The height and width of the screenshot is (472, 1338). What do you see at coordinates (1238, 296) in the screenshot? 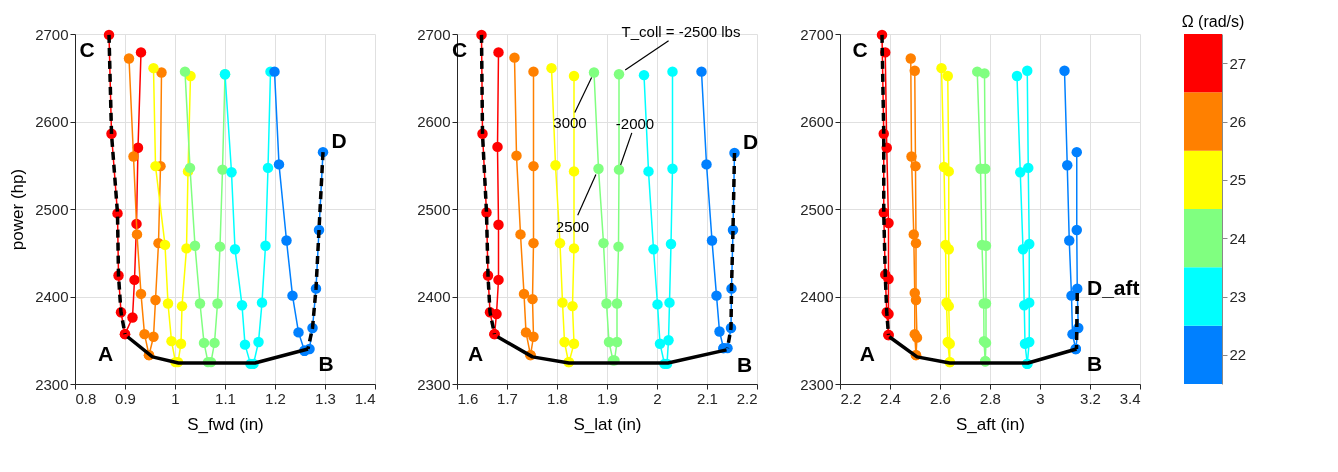
I see `color-bar-label: 23` at bounding box center [1238, 296].